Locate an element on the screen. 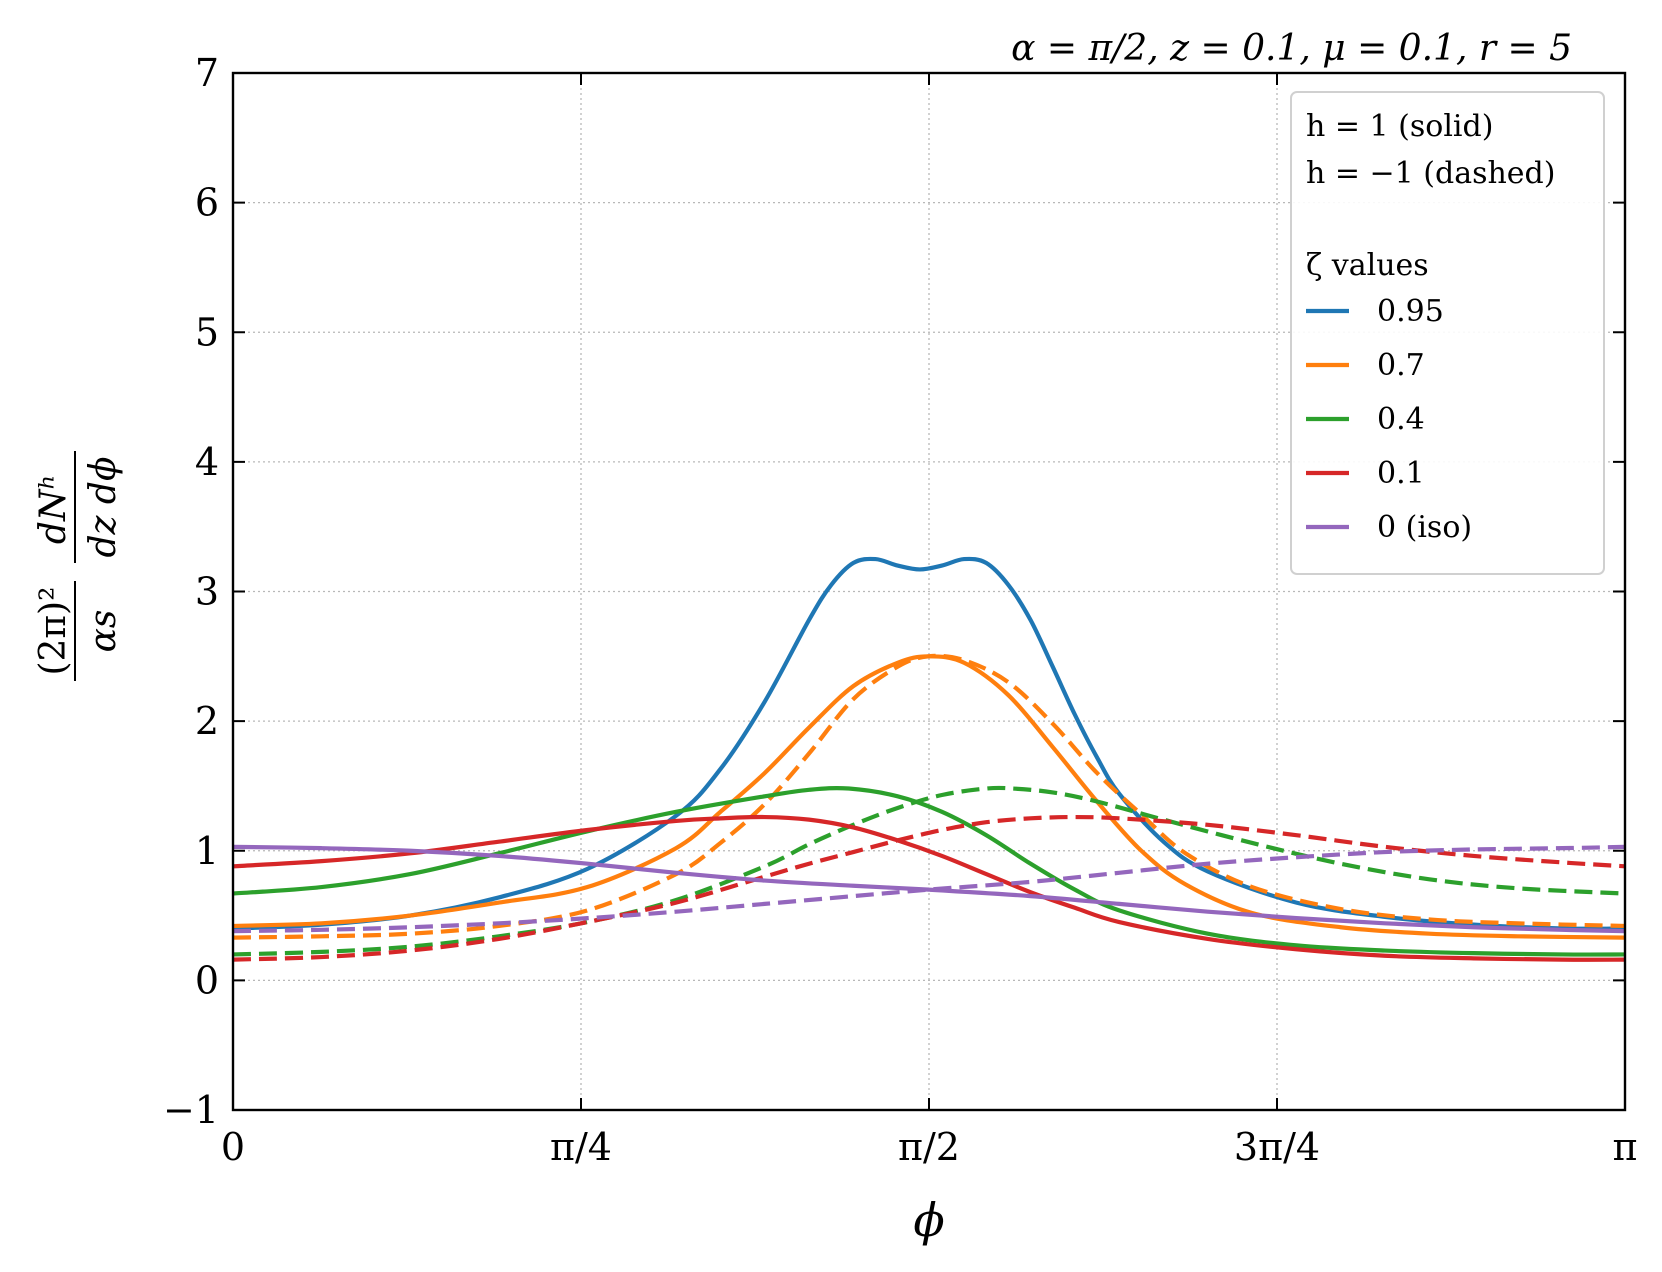 This screenshot has height=1272, width=1662. y-label-numerator-right: dNʰ is located at coordinates (53, 509).